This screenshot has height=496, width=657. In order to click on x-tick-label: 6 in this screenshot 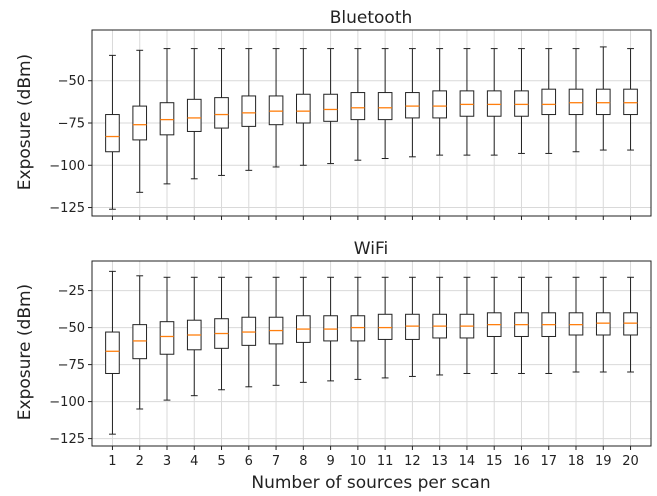, I will do `click(249, 461)`.